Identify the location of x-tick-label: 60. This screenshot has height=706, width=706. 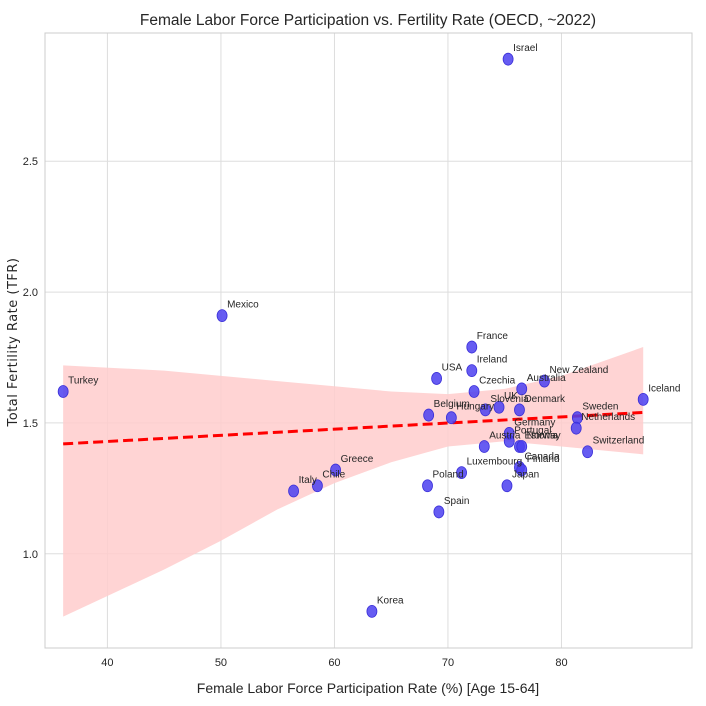
(334, 663).